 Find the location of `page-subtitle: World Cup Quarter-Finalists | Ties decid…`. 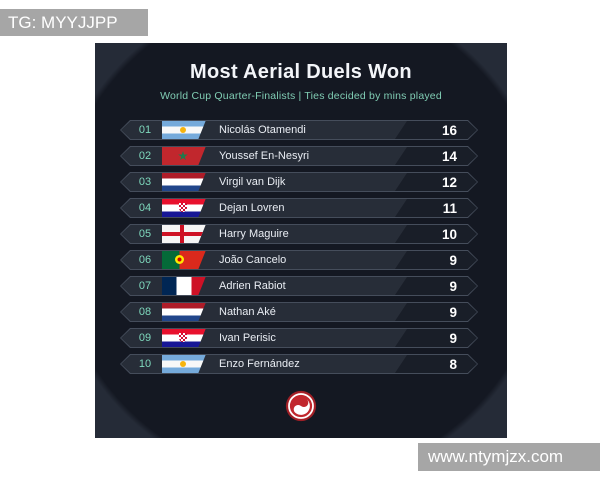

page-subtitle: World Cup Quarter-Finalists | Ties decid… is located at coordinates (301, 96).